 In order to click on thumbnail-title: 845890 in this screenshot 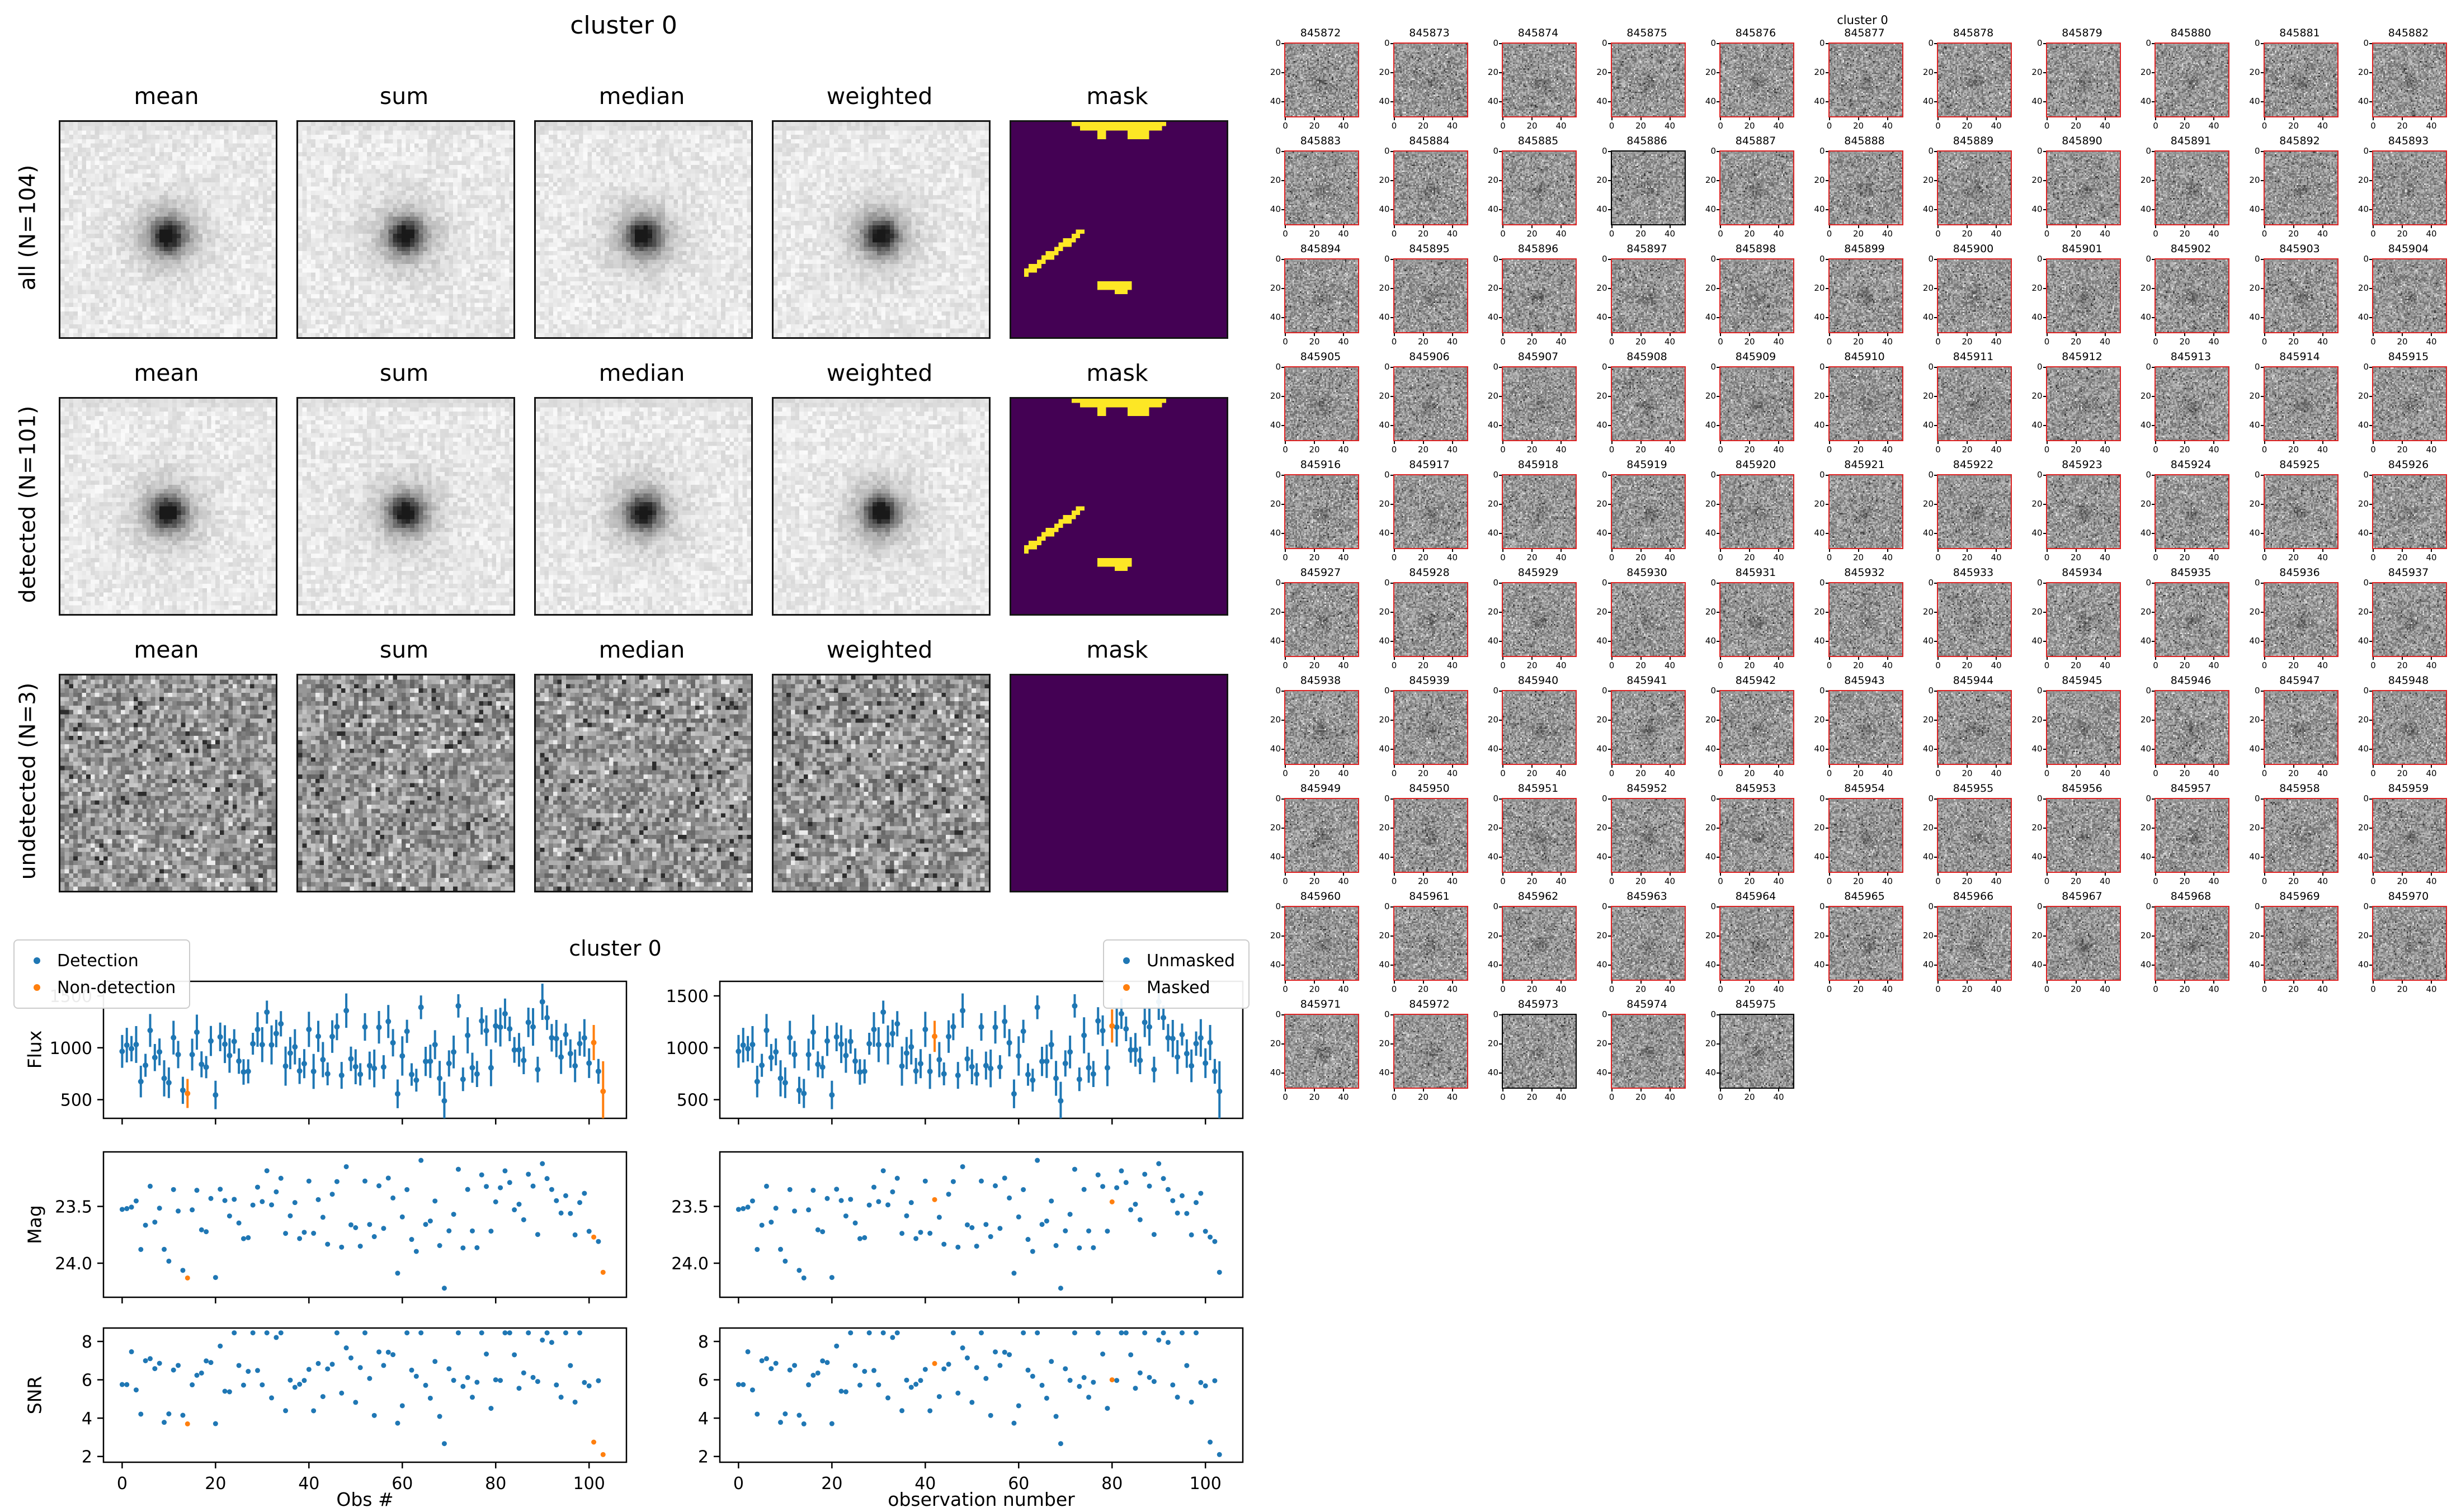, I will do `click(2082, 141)`.